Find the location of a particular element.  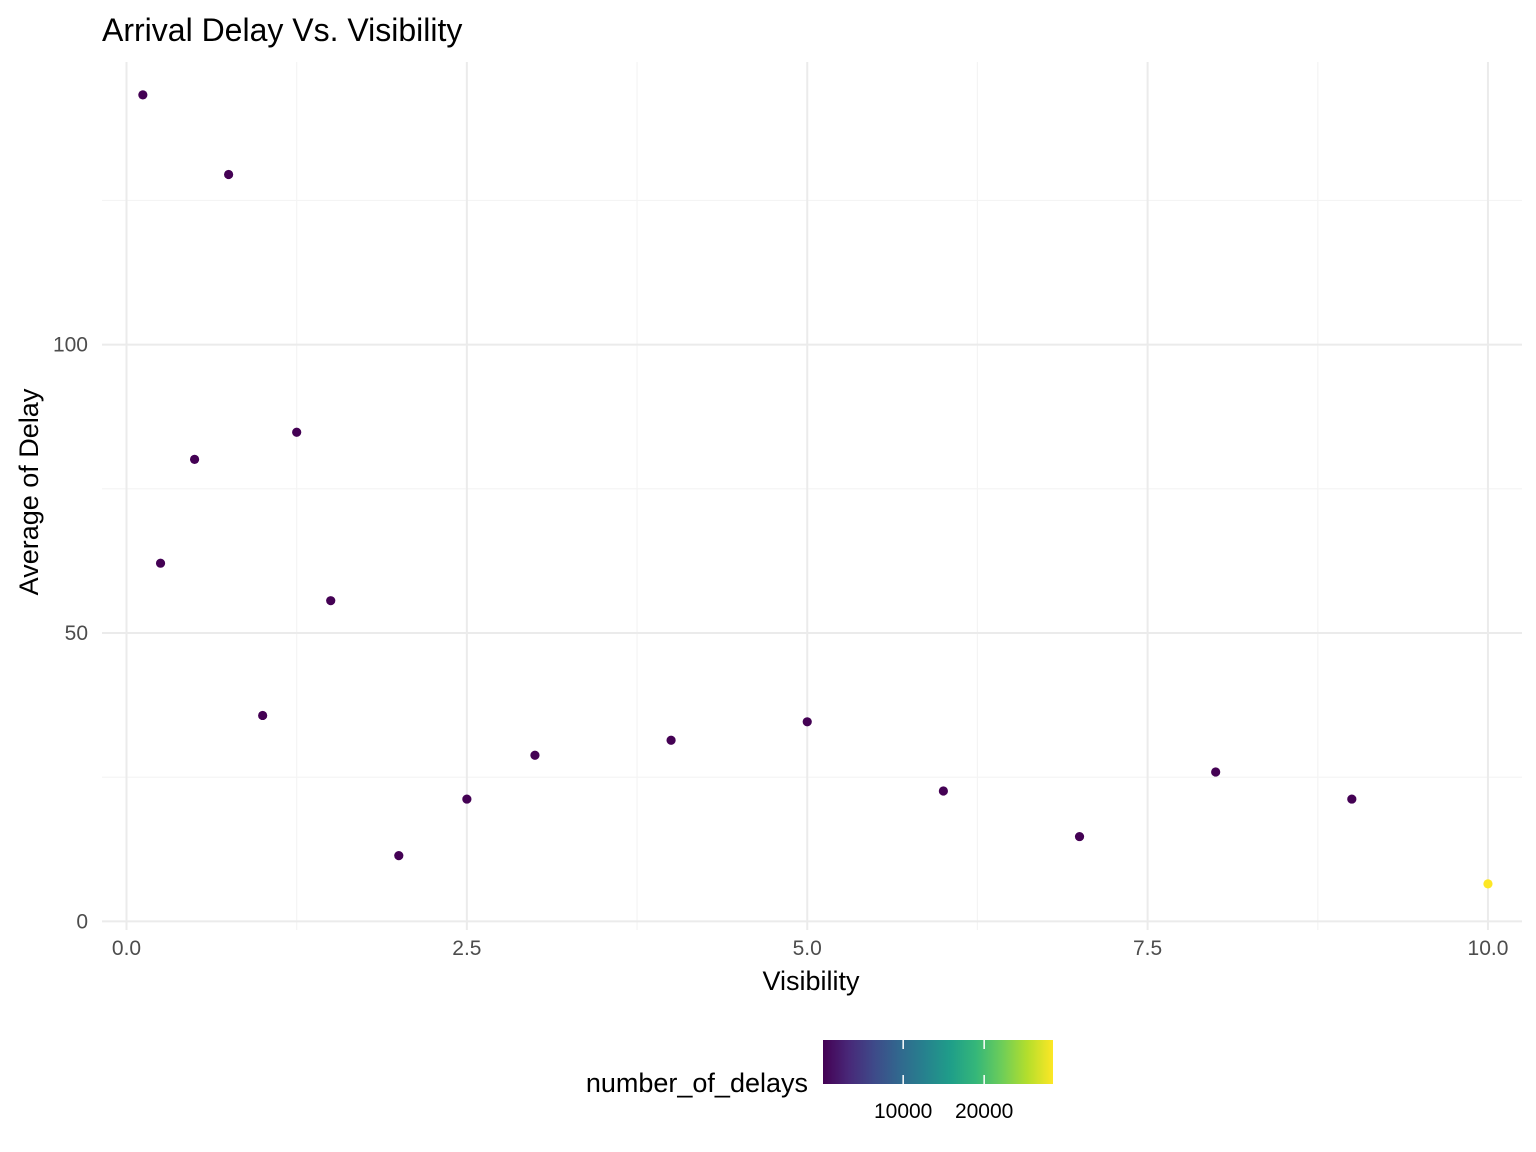

x-tick-label: 0.0 is located at coordinates (126, 948).